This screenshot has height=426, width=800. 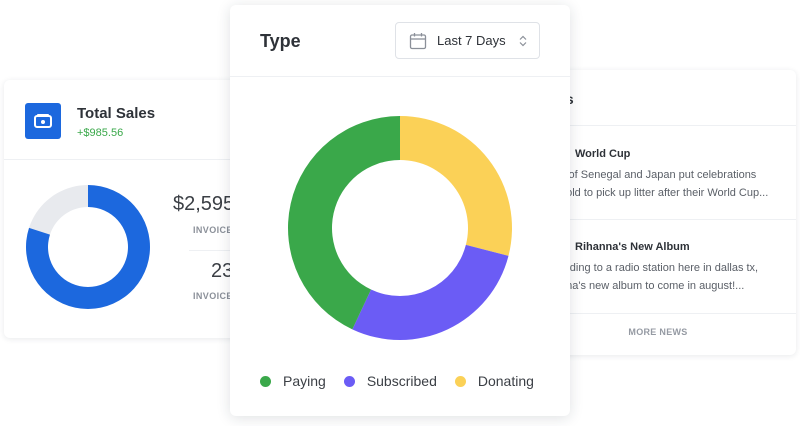 I want to click on legend-swatch-subscribed, so click(x=349, y=381).